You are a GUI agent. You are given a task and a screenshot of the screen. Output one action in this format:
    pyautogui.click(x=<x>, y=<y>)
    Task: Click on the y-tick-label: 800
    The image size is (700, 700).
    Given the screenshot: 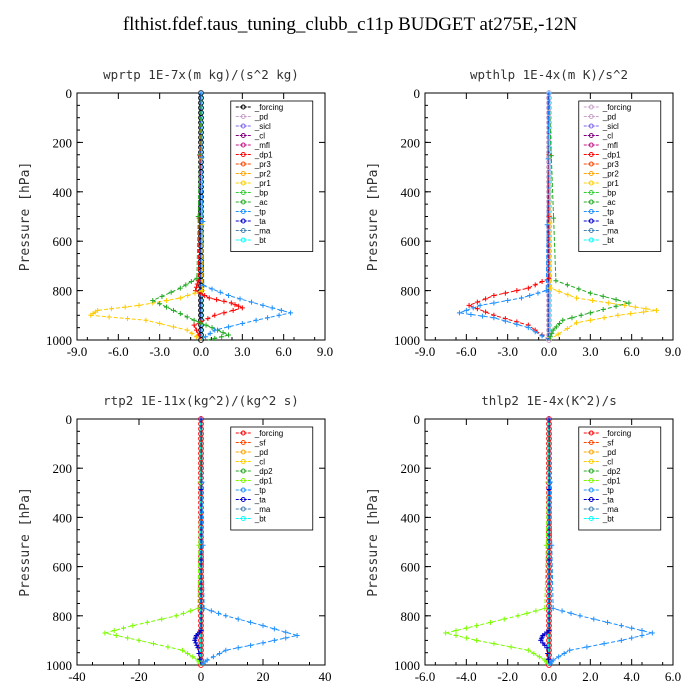 What is the action you would take?
    pyautogui.click(x=63, y=291)
    